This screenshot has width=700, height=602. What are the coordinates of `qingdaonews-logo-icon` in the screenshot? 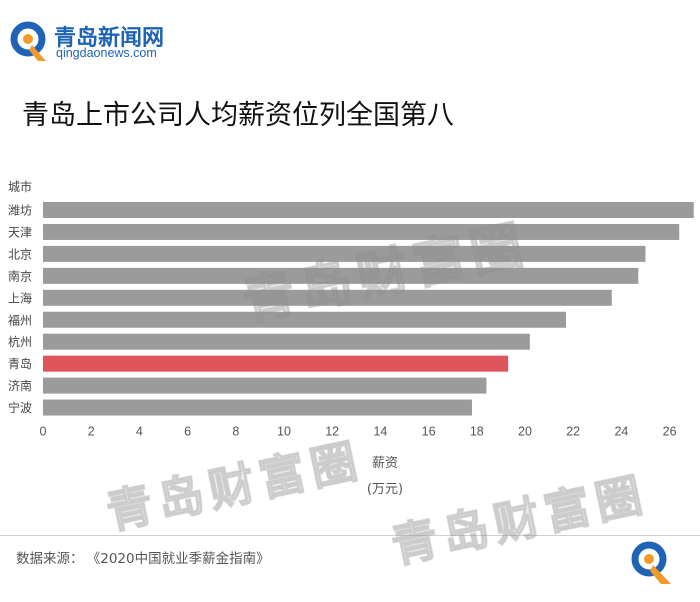 It's located at (28, 41).